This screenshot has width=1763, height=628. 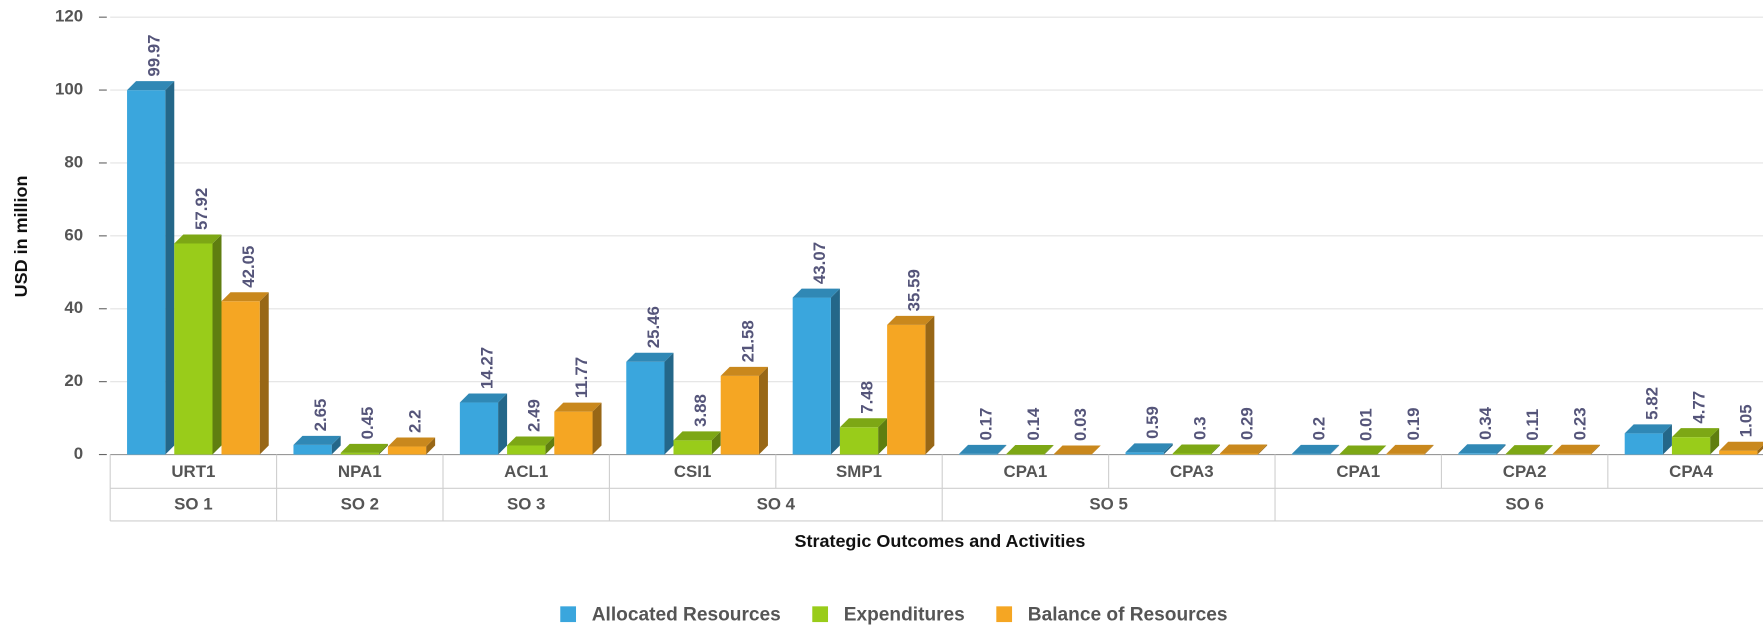 I want to click on data-label: 2.2, so click(x=414, y=421).